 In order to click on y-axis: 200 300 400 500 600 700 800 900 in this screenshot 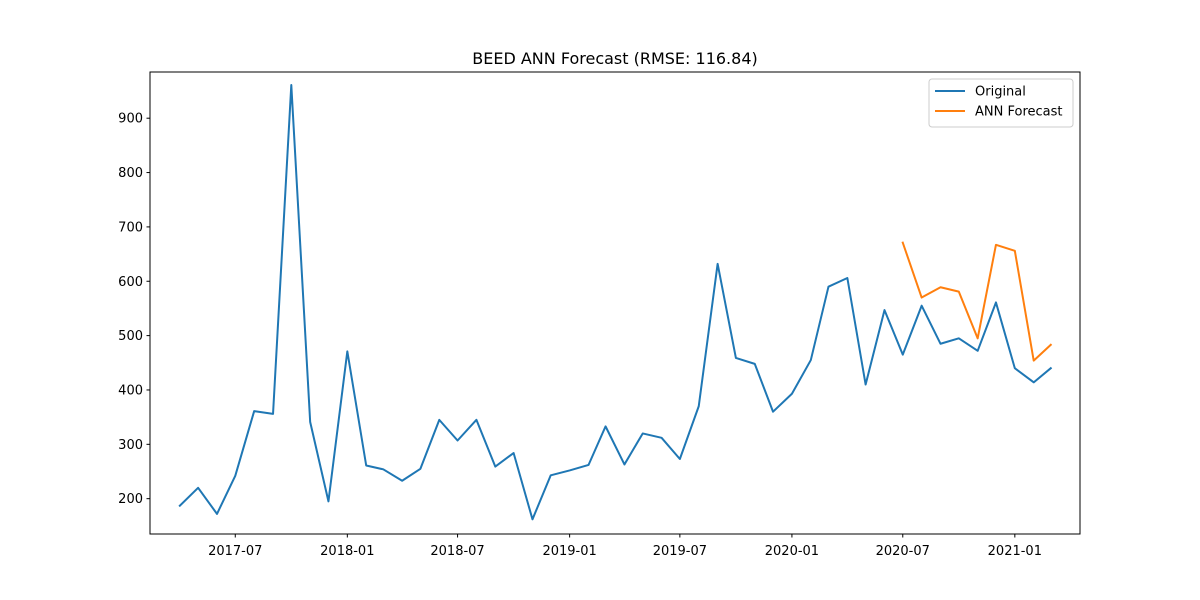, I will do `click(134, 309)`.